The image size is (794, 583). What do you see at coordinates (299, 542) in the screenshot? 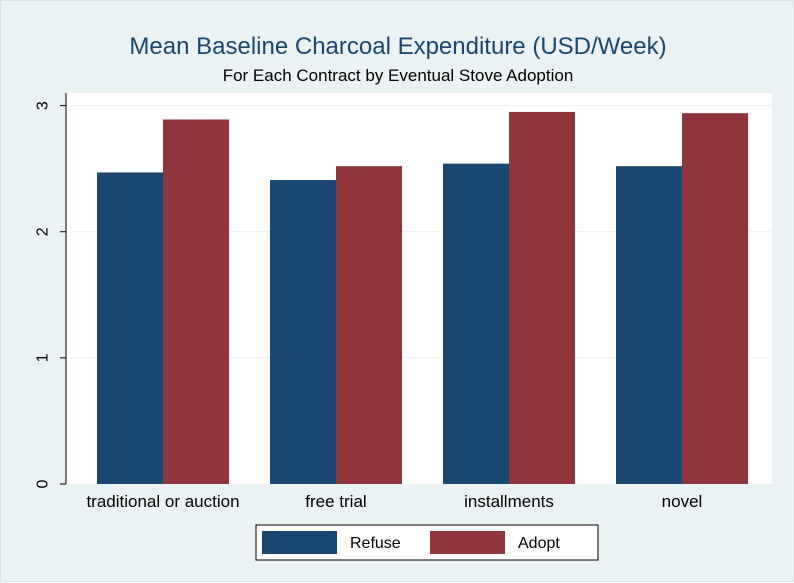
I see `legend-swatch-refuse` at bounding box center [299, 542].